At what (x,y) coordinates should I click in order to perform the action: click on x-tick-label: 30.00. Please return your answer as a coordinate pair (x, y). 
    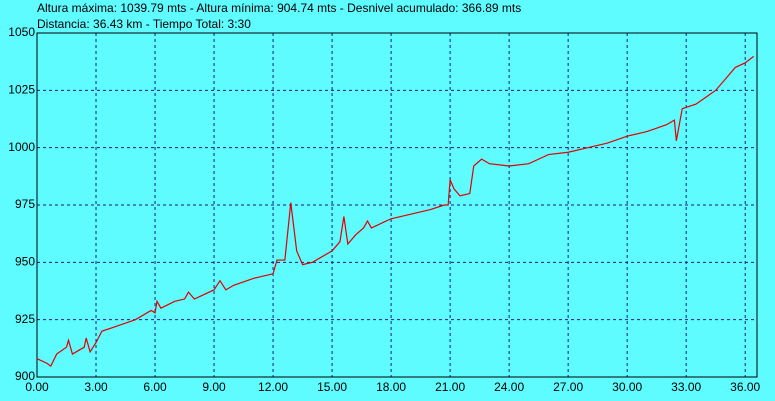
    Looking at the image, I should click on (627, 387).